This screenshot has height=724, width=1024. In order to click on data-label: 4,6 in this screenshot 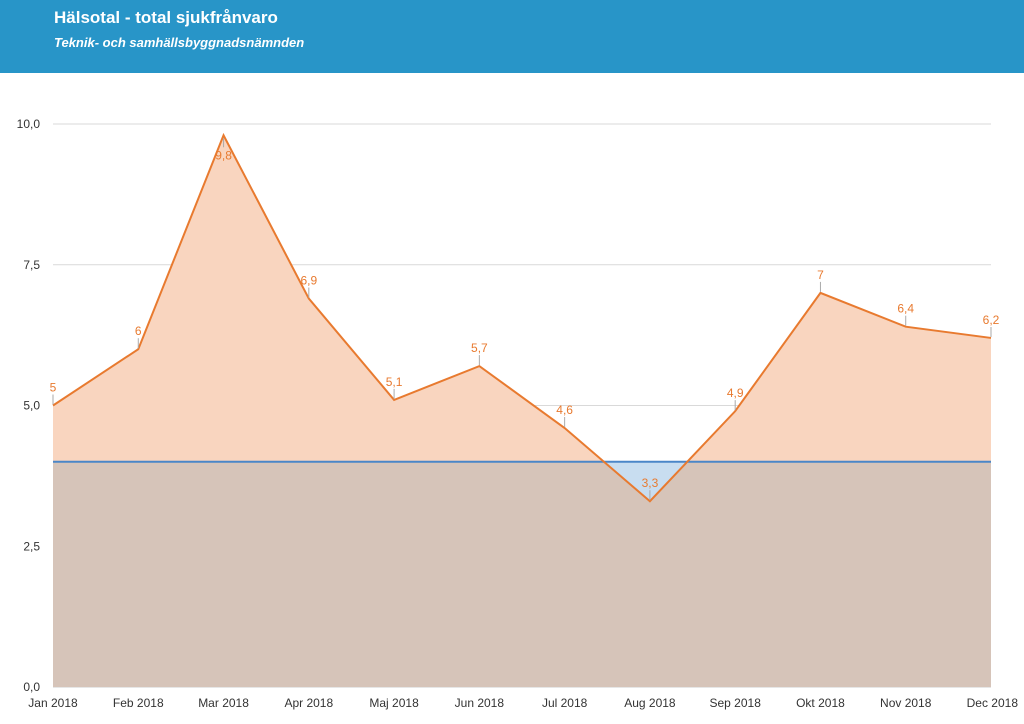, I will do `click(564, 410)`.